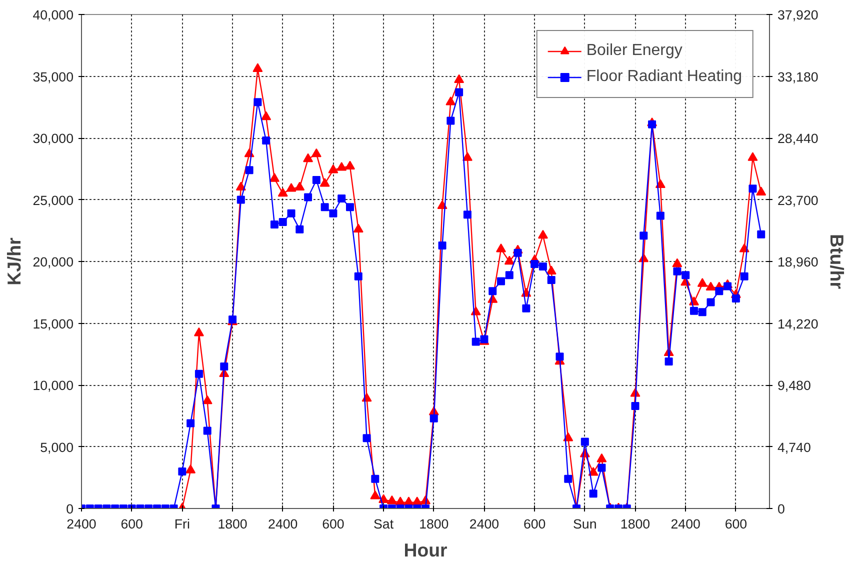 The height and width of the screenshot is (563, 850). Describe the element at coordinates (384, 524) in the screenshot. I see `x-tick-label: Sat` at that location.